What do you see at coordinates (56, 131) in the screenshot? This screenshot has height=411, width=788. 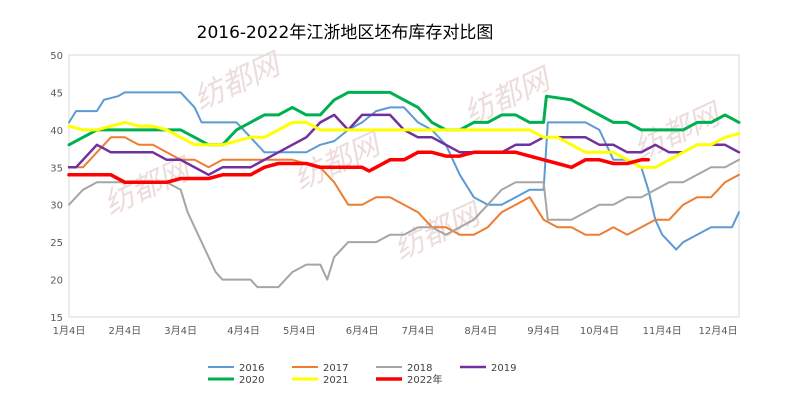 I see `y-tick-label: 40` at bounding box center [56, 131].